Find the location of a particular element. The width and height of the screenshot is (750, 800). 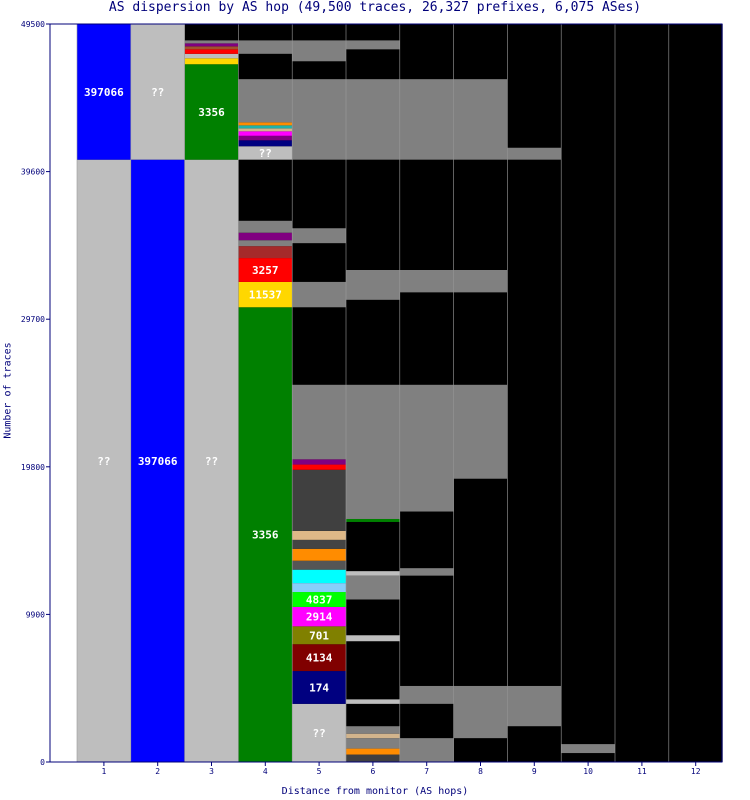

segment-label: 4134 is located at coordinates (319, 658).